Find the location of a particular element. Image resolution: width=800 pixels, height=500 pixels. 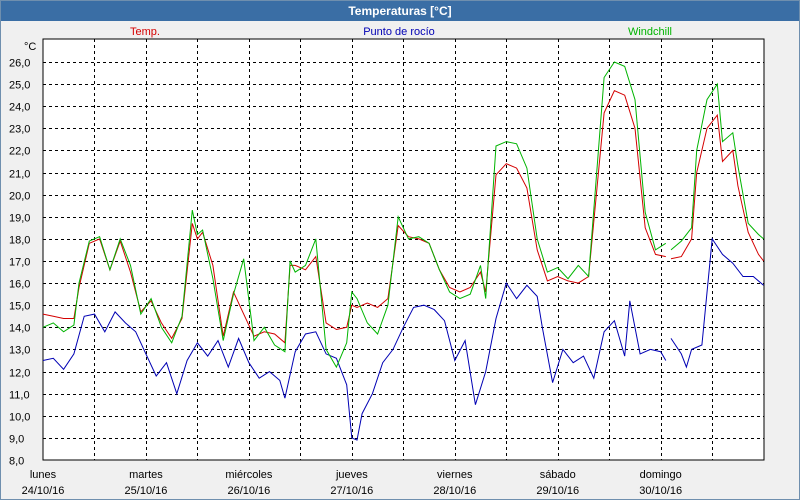

y-tick-label: 10,0 is located at coordinates (19, 418).